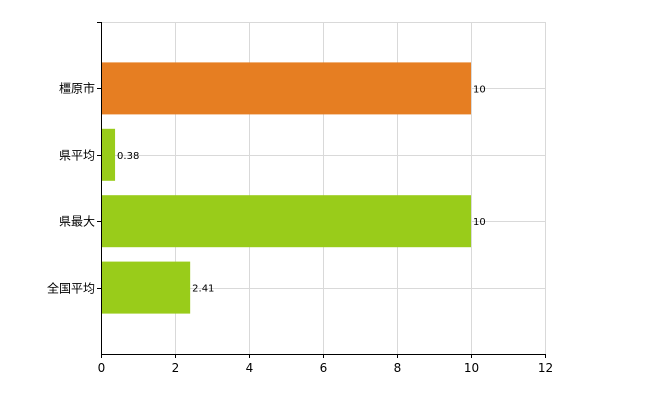  What do you see at coordinates (471, 368) in the screenshot?
I see `x-tick-label: 10` at bounding box center [471, 368].